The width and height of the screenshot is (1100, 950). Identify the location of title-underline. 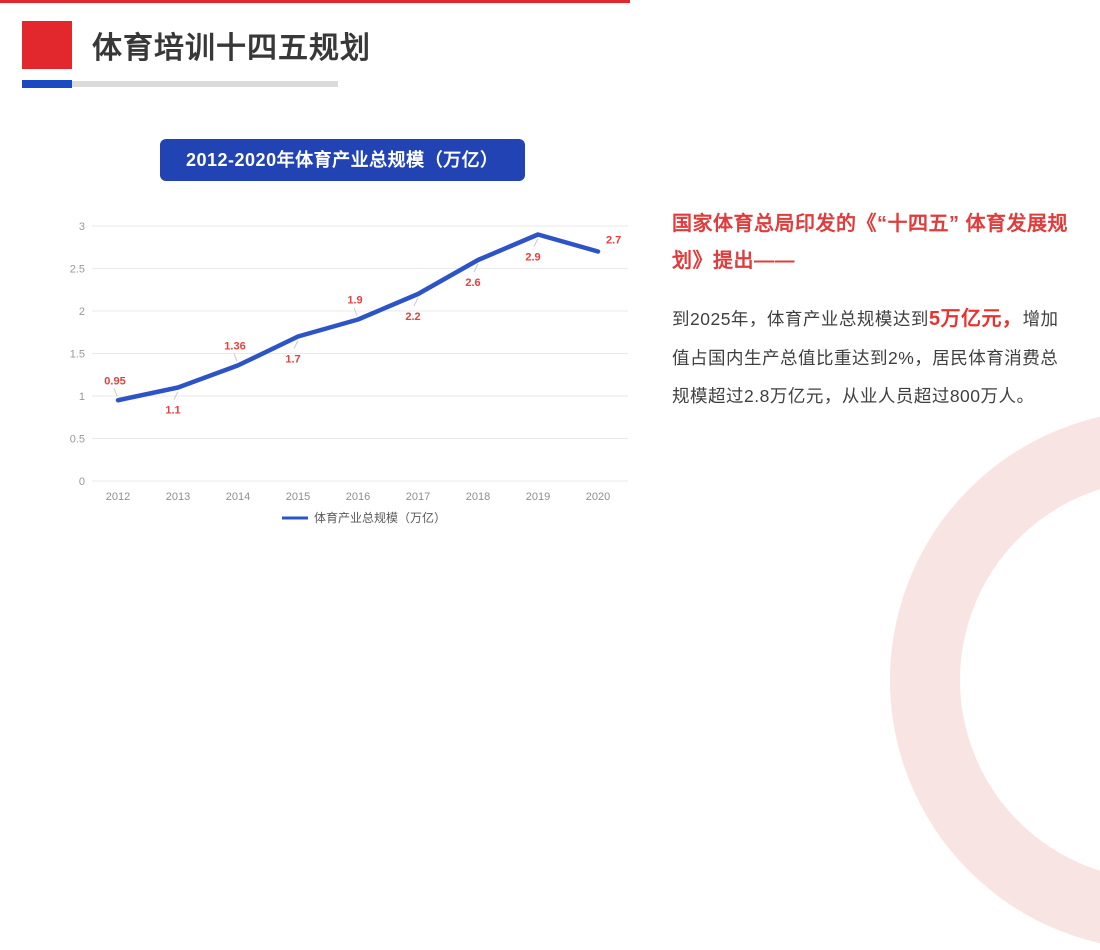
(180, 84).